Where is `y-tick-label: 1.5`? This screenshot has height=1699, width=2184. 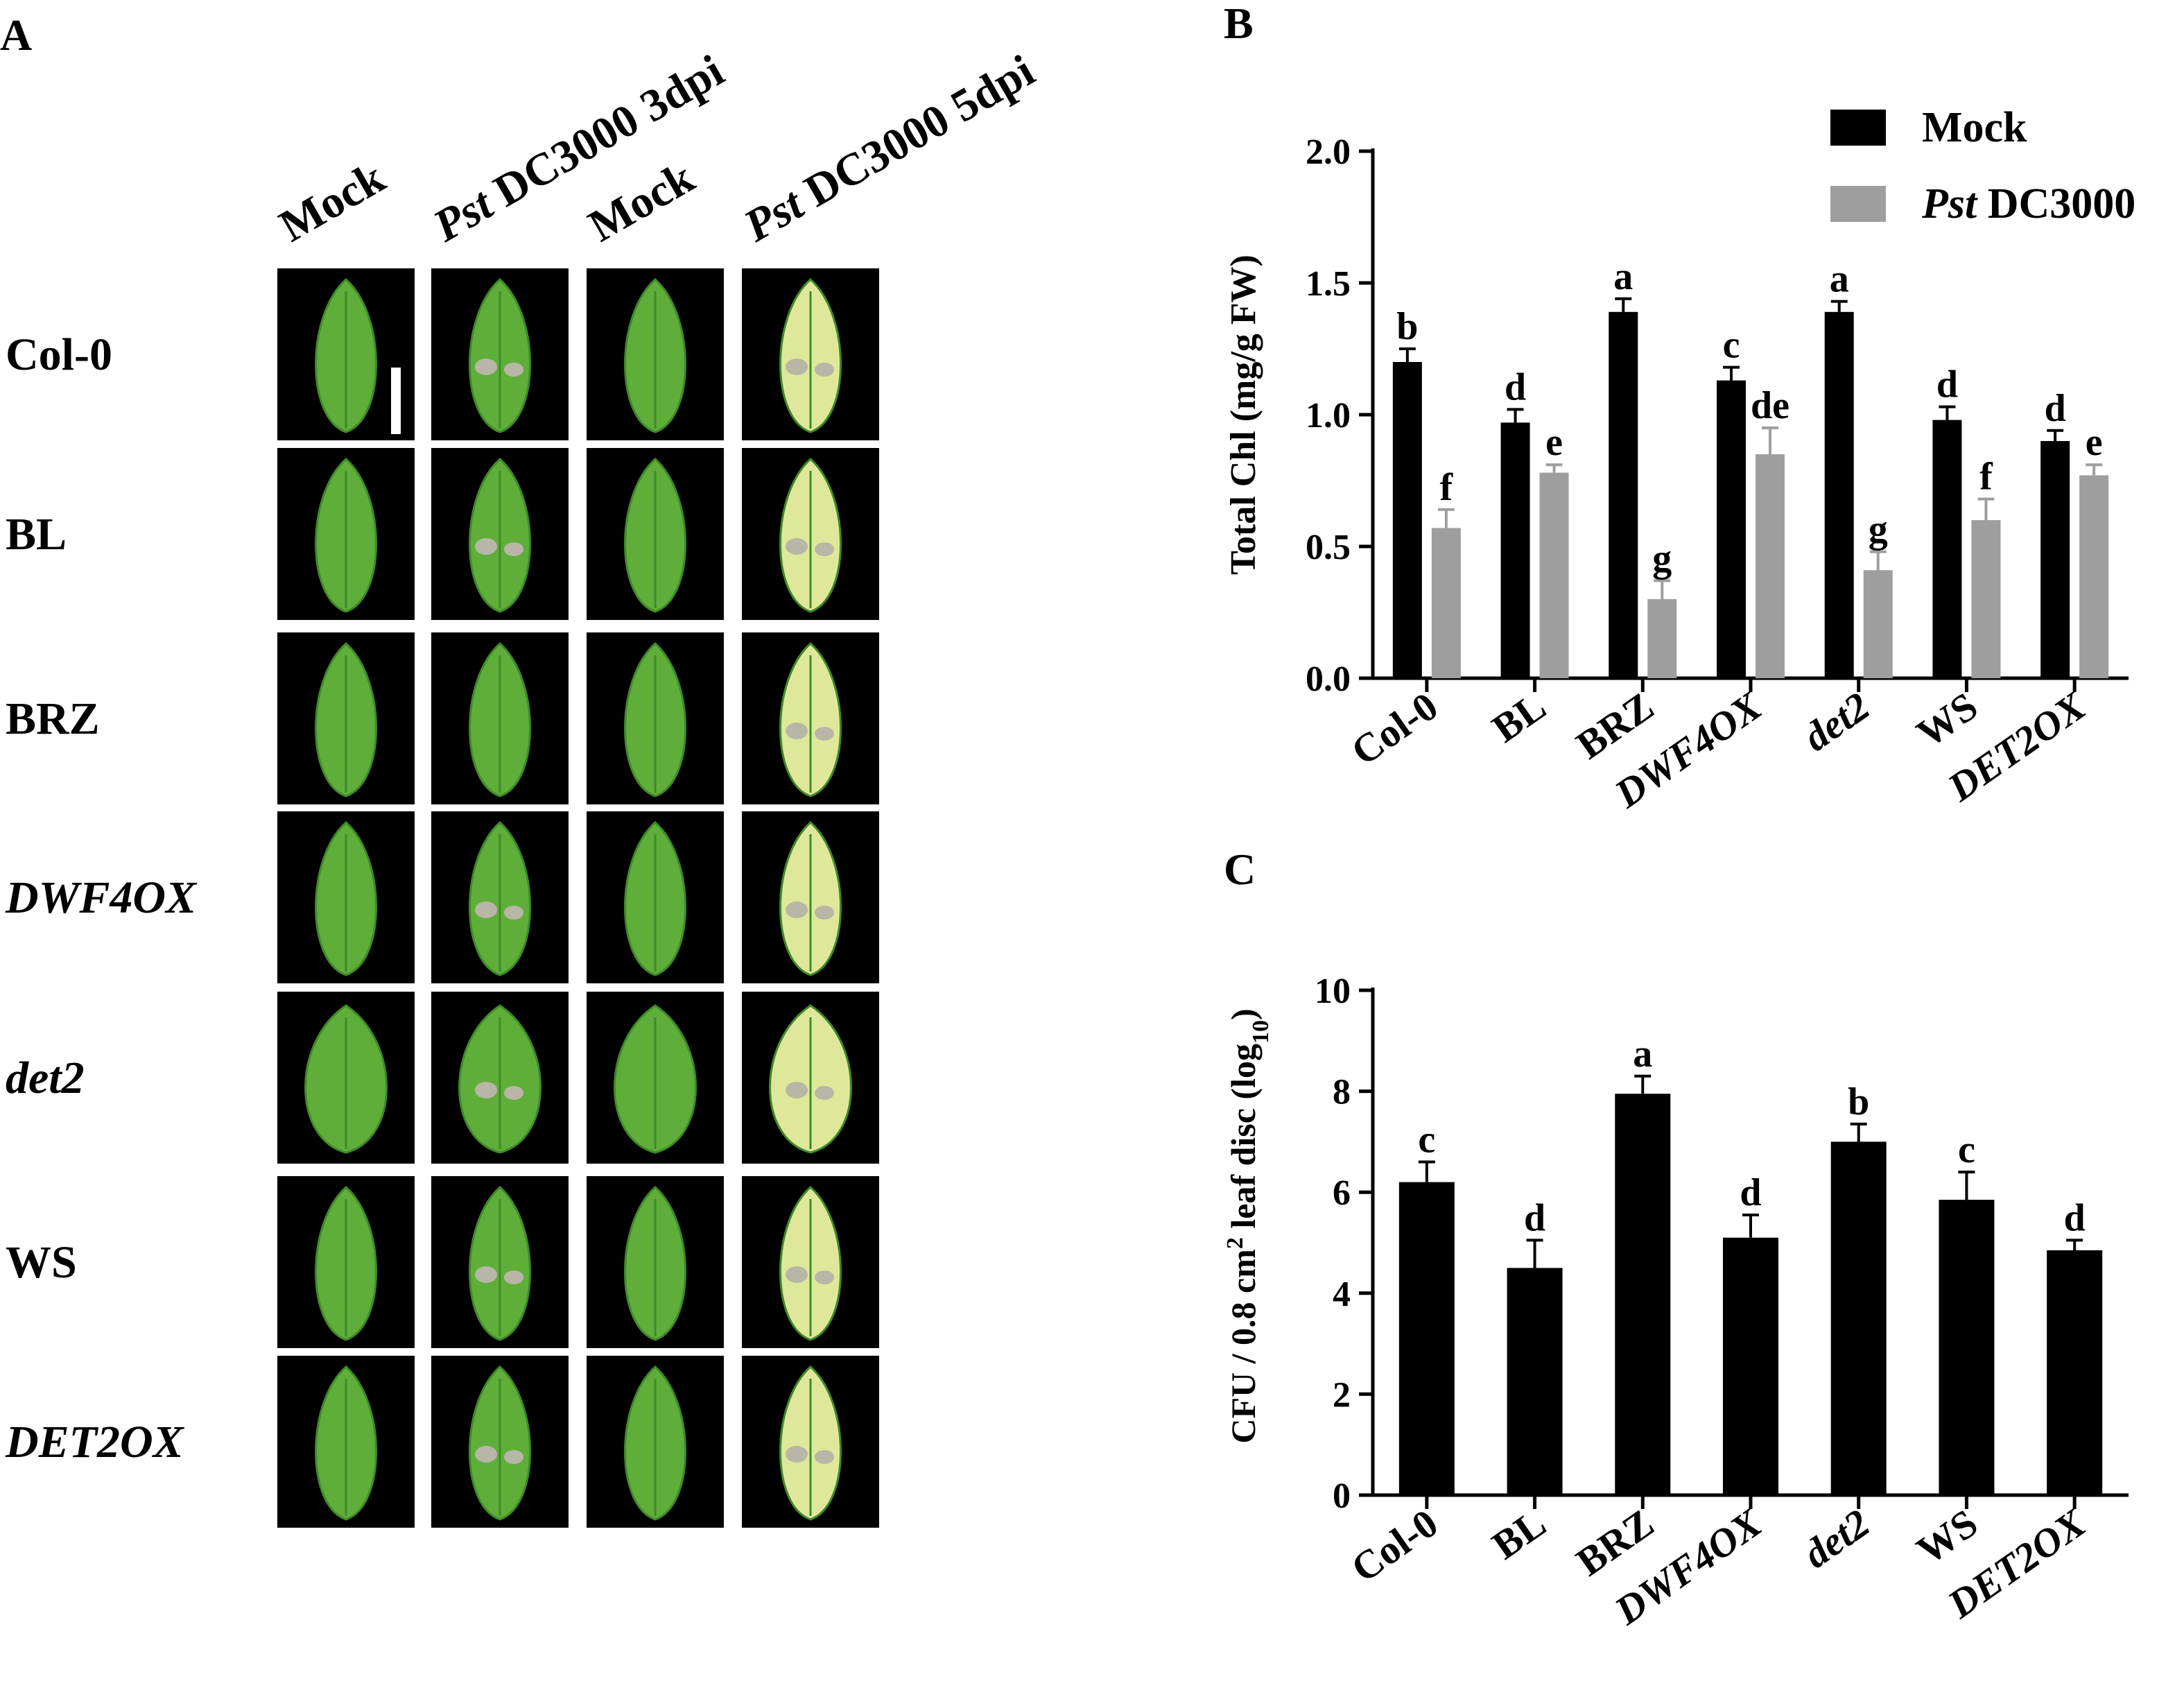 y-tick-label: 1.5 is located at coordinates (1328, 284).